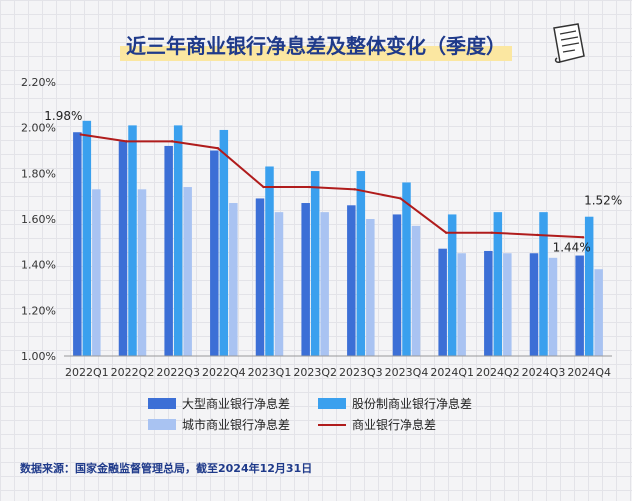 The image size is (632, 501). What do you see at coordinates (236, 404) in the screenshot?
I see `legend-label-large: 大型商业银行净息差` at bounding box center [236, 404].